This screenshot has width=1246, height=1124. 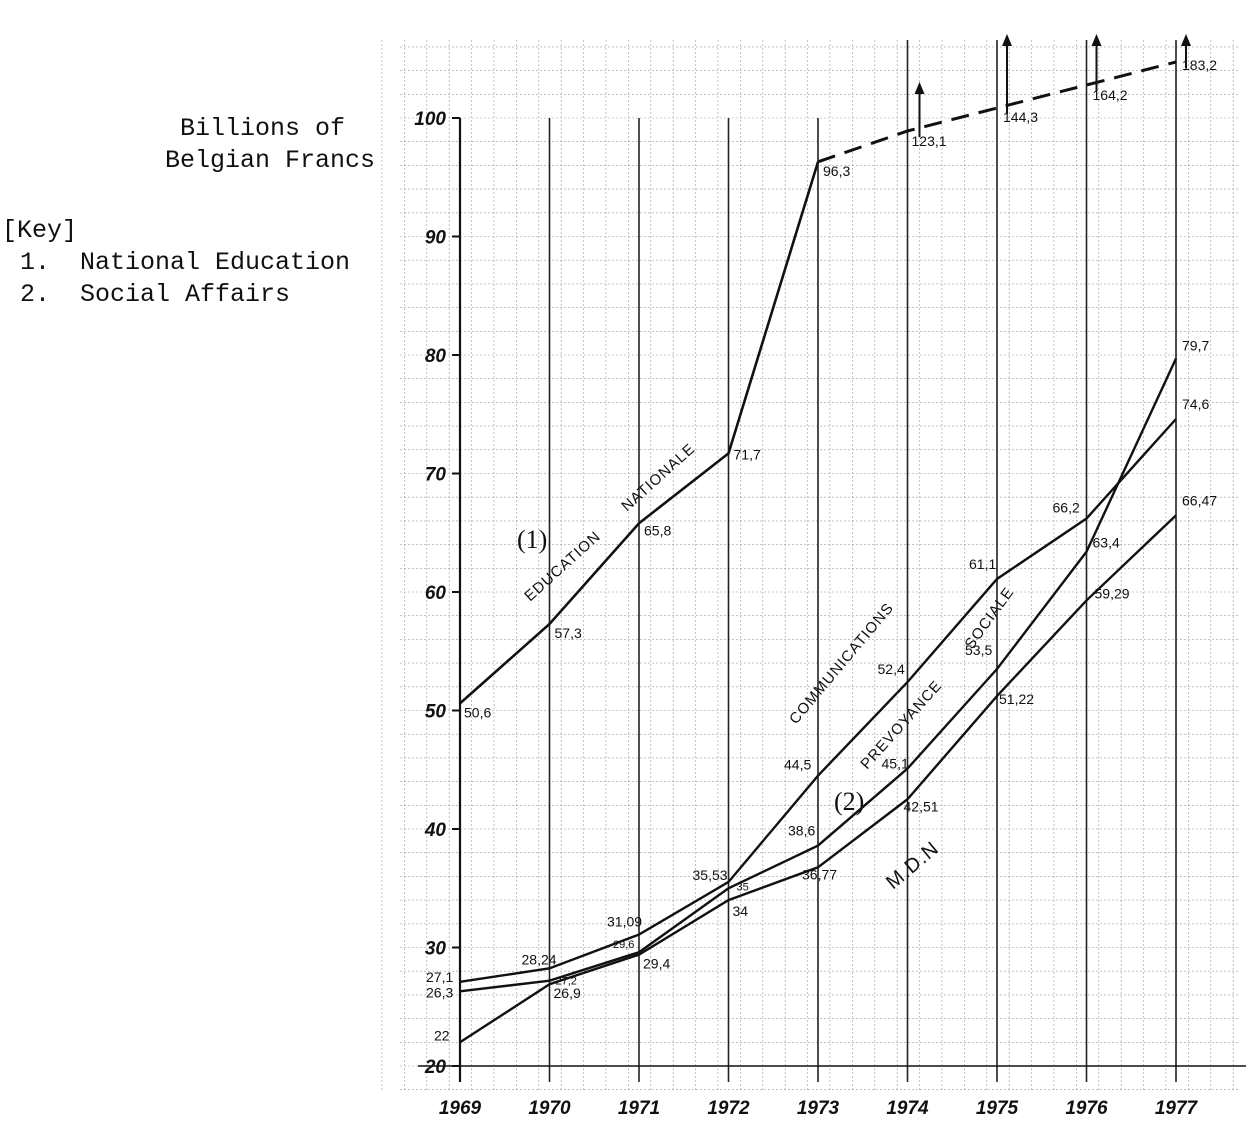 What do you see at coordinates (439, 977) in the screenshot?
I see `data-label-communications: 27,1` at bounding box center [439, 977].